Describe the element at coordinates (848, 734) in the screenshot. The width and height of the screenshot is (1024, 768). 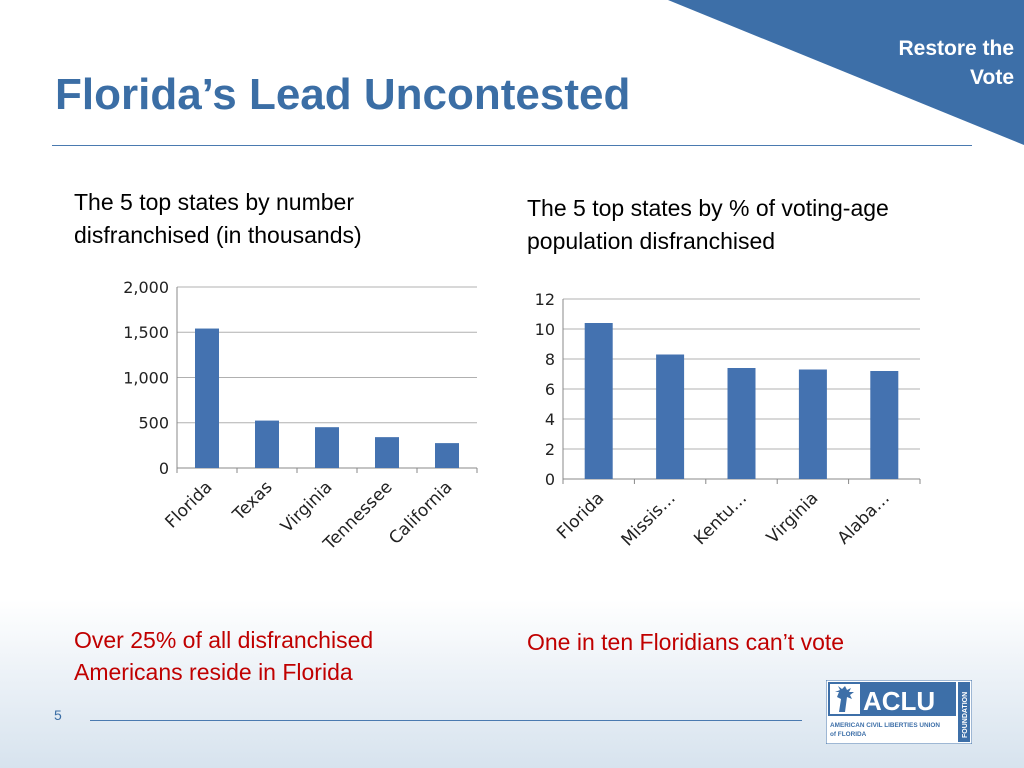
I see `svg-text: of FLORIDA` at that location.